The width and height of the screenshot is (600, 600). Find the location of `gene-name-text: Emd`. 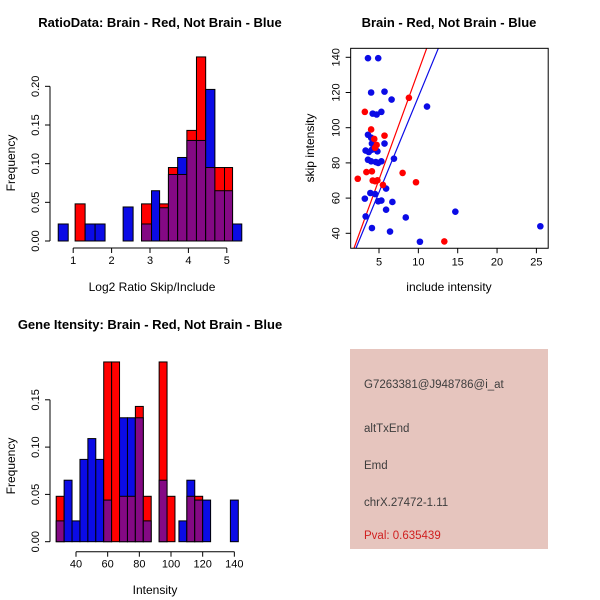

gene-name-text: Emd is located at coordinates (376, 466).